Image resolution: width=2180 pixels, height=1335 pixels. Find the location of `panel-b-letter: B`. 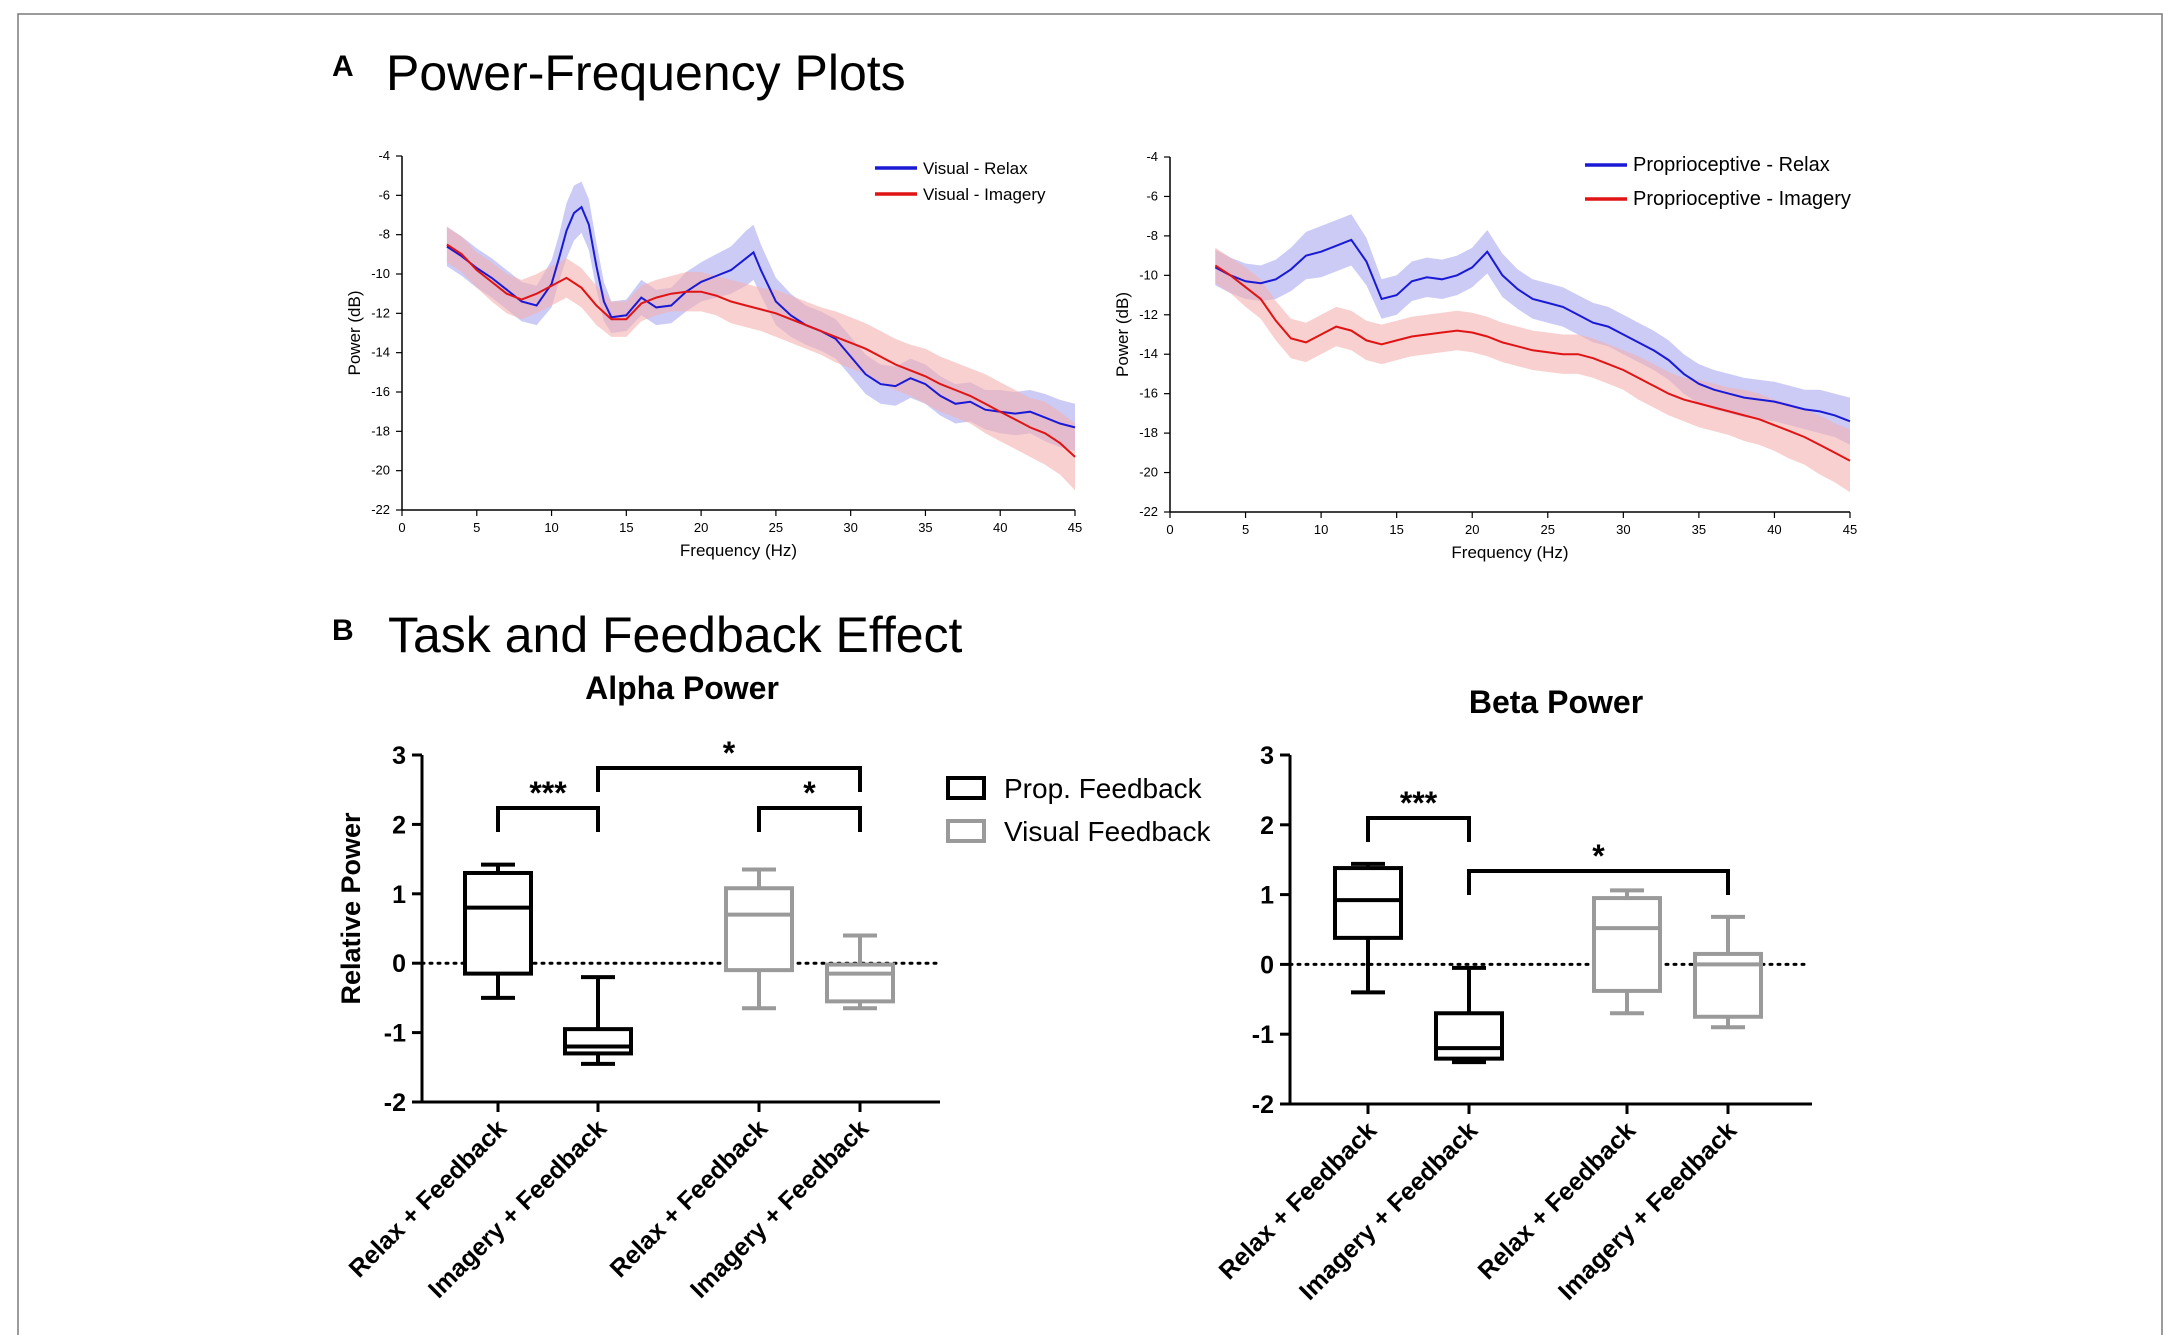

panel-b-letter: B is located at coordinates (343, 630).